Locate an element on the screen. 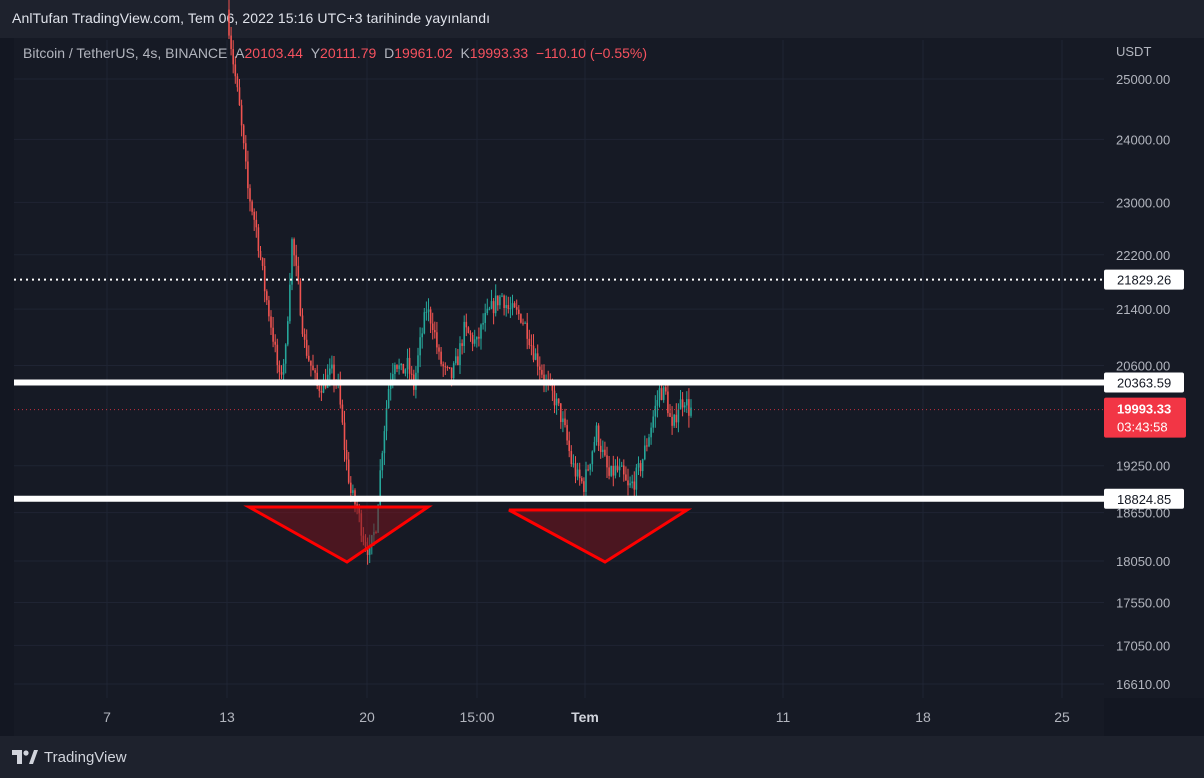 Image resolution: width=1204 pixels, height=778 pixels. tradingview-logo-text: TradingView is located at coordinates (85, 757).